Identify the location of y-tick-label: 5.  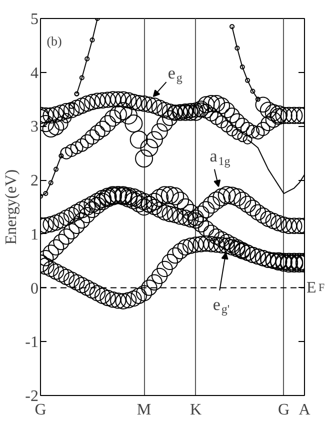
(34, 19).